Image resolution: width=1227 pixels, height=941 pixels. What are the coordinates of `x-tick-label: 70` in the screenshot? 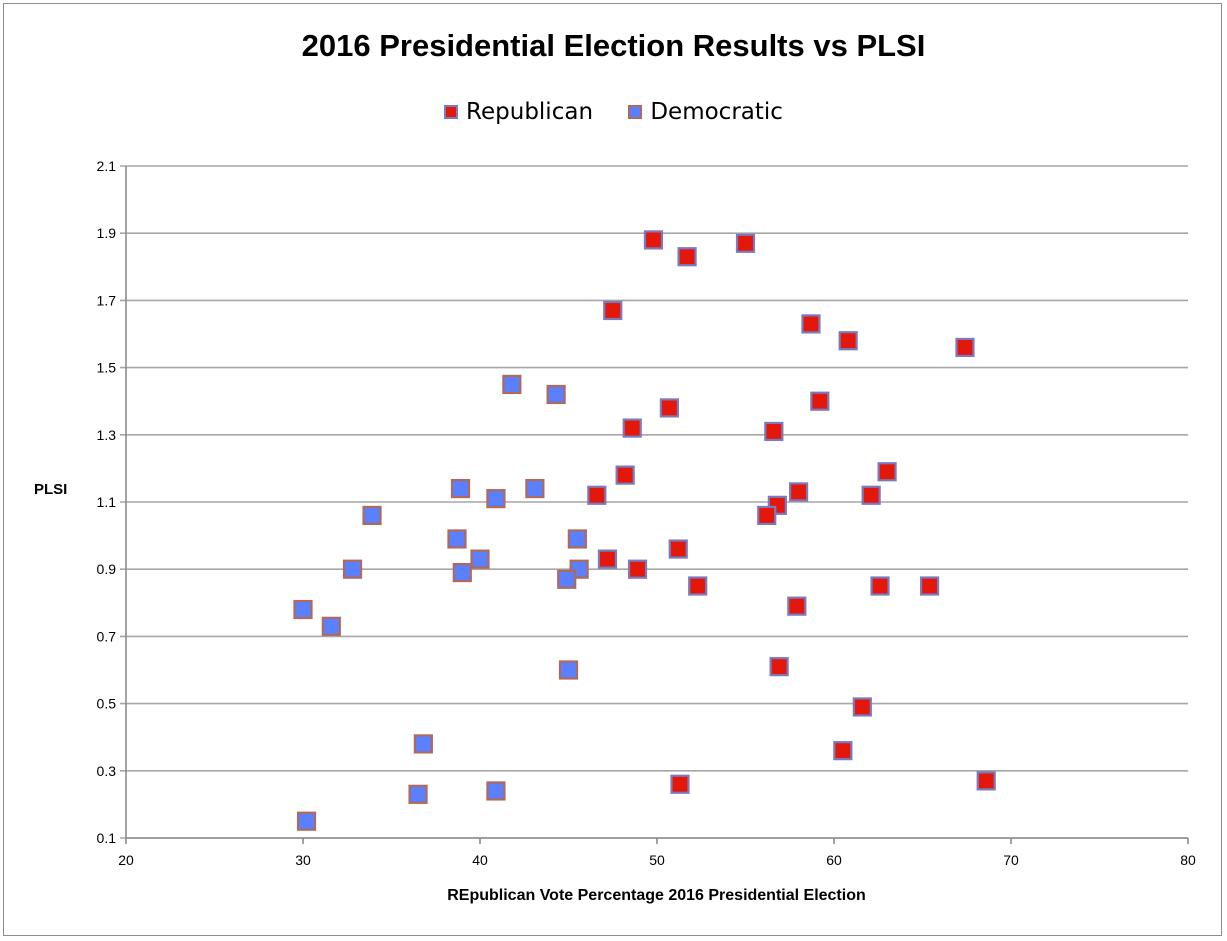 It's located at (1011, 860).